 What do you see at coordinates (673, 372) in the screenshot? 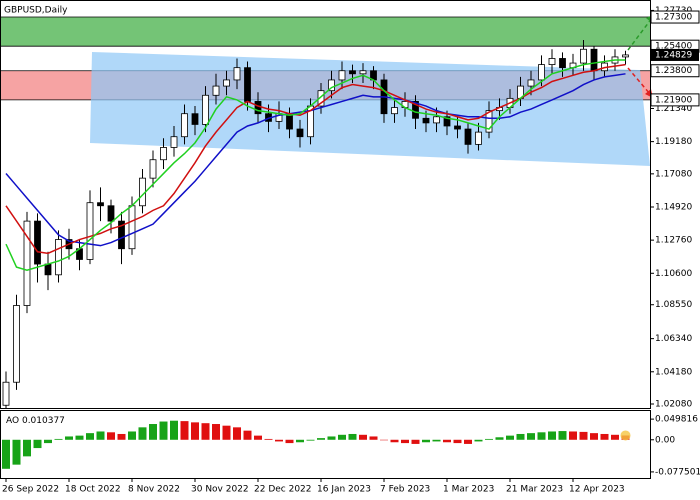
I see `y-tick-label: 1.04180` at bounding box center [673, 372].